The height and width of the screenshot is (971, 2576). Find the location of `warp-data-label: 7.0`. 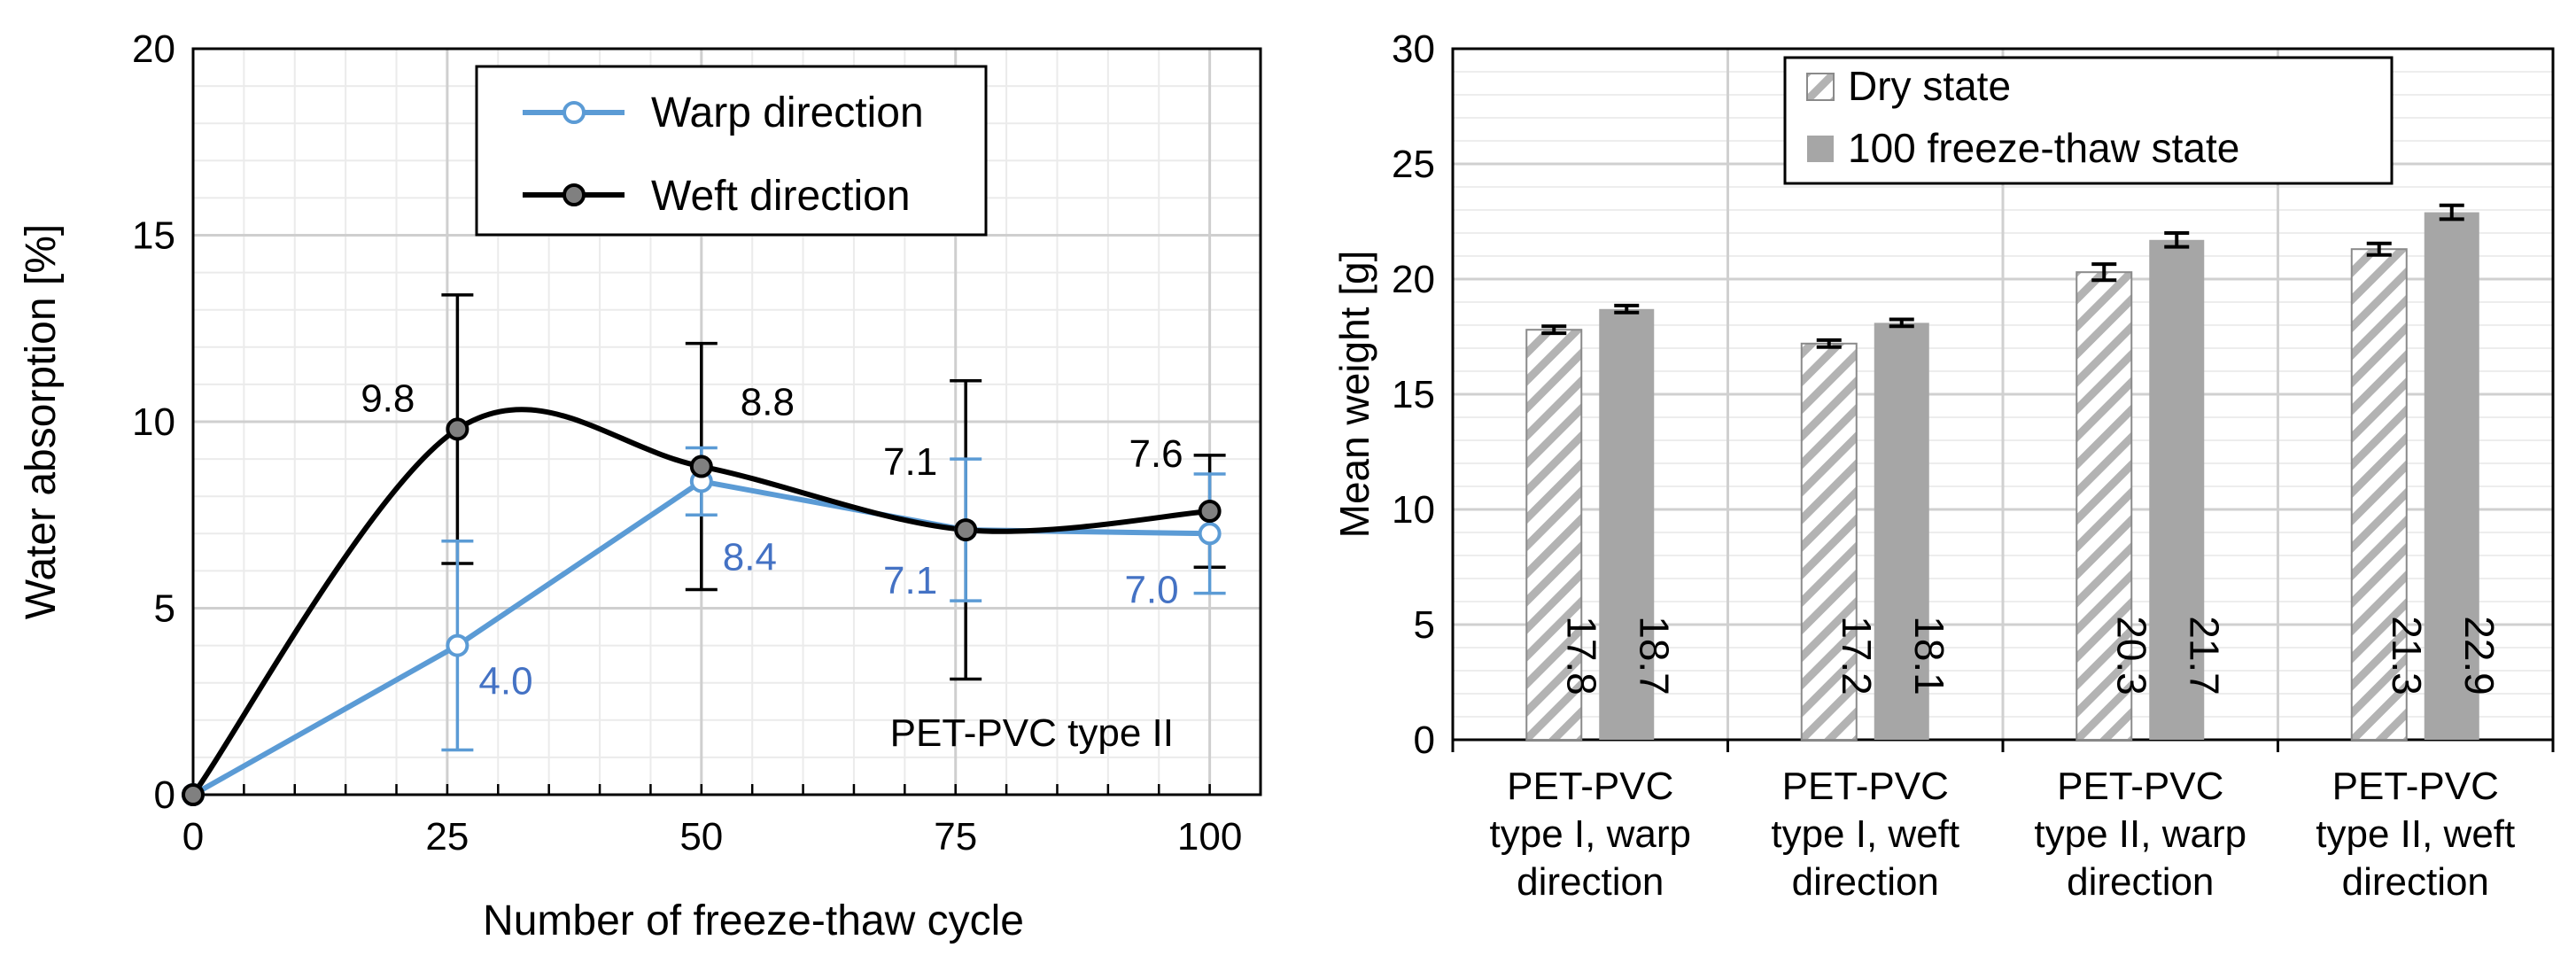

warp-data-label: 7.0 is located at coordinates (1151, 589).